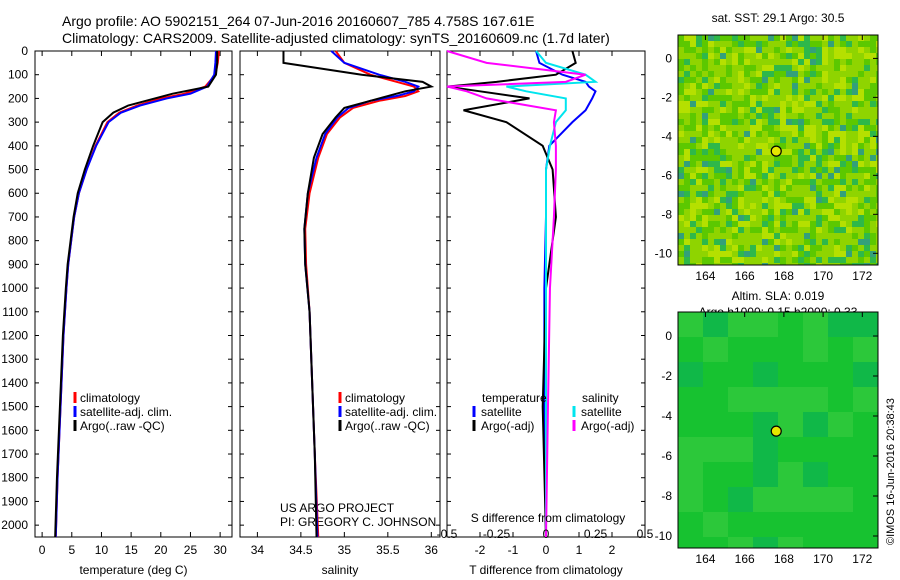  Describe the element at coordinates (596, 534) in the screenshot. I see `x2-tick-label: 0.25` at that location.